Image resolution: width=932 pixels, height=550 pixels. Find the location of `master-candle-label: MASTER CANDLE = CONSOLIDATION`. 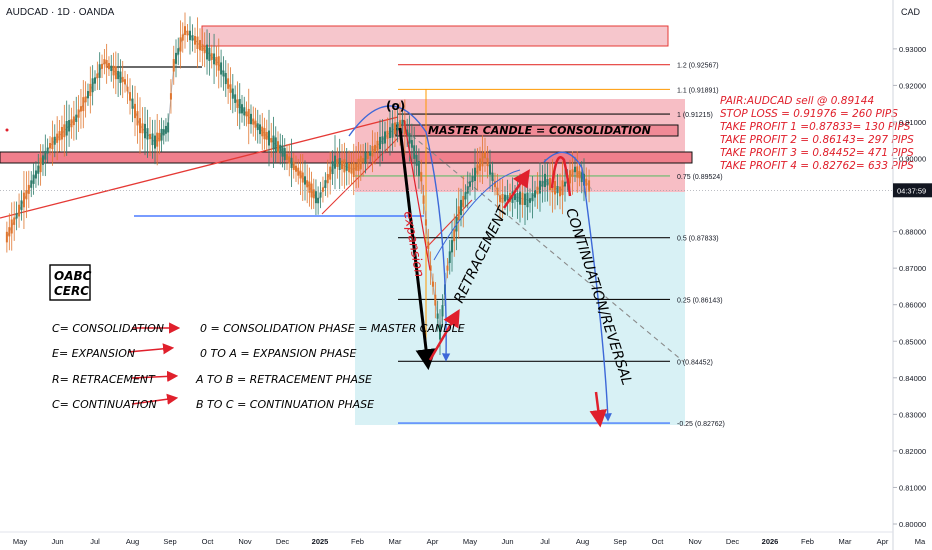

master-candle-label: MASTER CANDLE = CONSOLIDATION is located at coordinates (539, 130).